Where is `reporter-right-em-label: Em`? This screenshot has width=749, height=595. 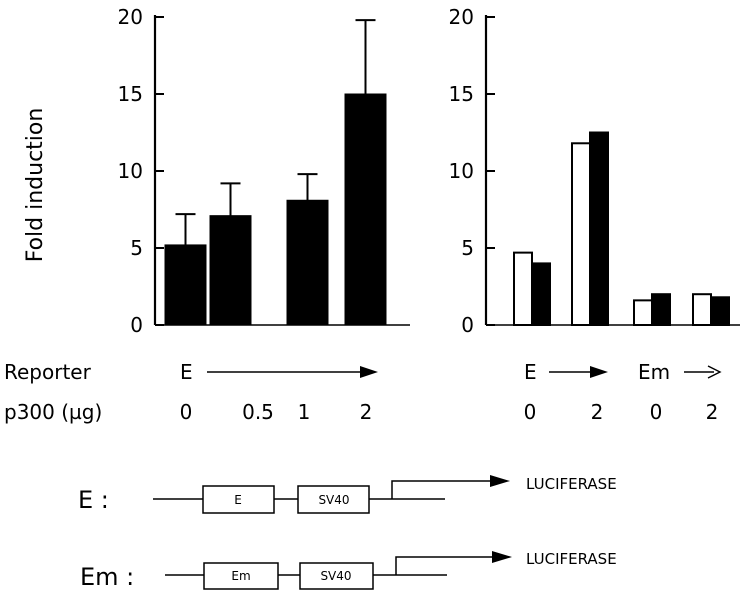 reporter-right-em-label: Em is located at coordinates (654, 372).